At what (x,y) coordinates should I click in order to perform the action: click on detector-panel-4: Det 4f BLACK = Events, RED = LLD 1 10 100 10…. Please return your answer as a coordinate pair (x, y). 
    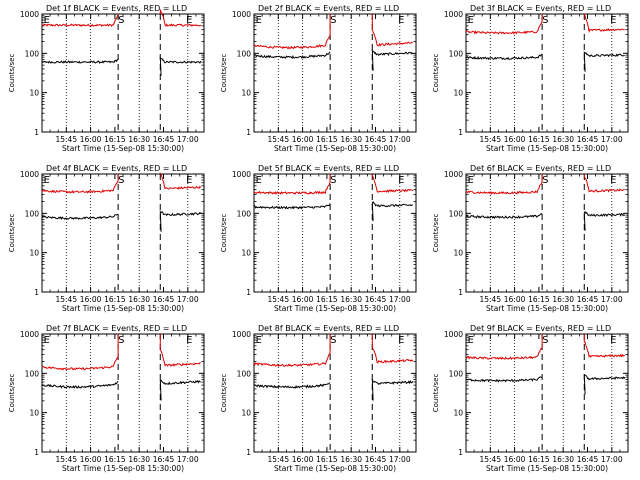
    Looking at the image, I should click on (106, 238).